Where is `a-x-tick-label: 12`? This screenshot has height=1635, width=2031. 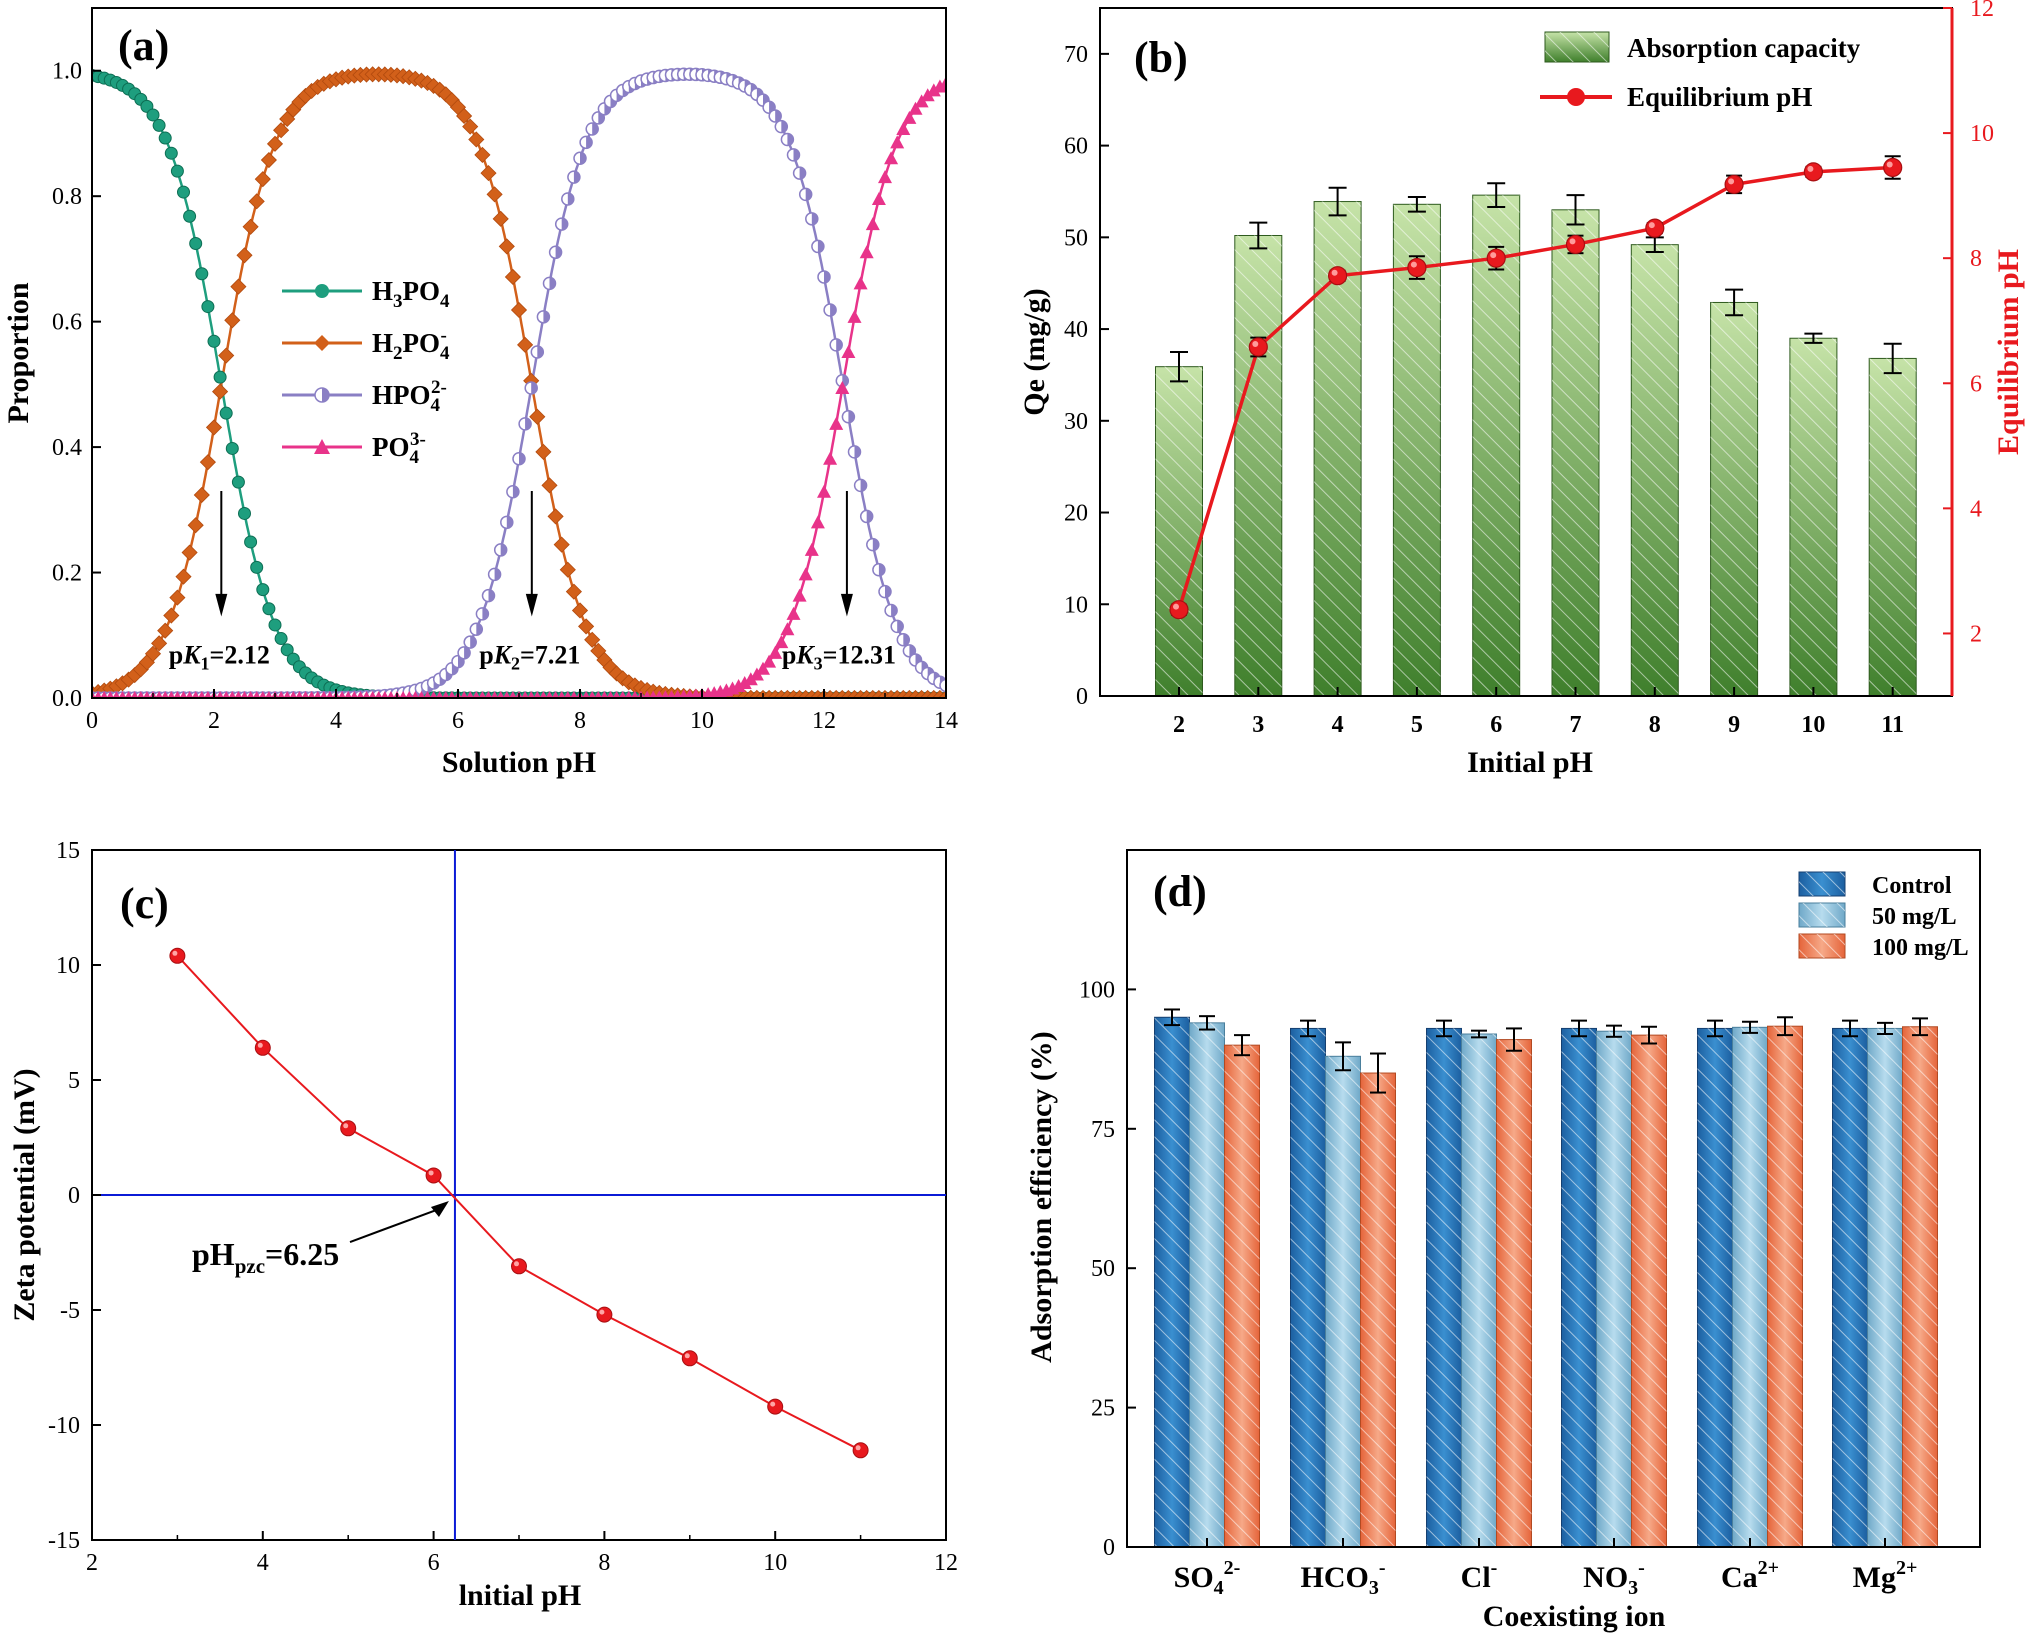
a-x-tick-label: 12 is located at coordinates (824, 721).